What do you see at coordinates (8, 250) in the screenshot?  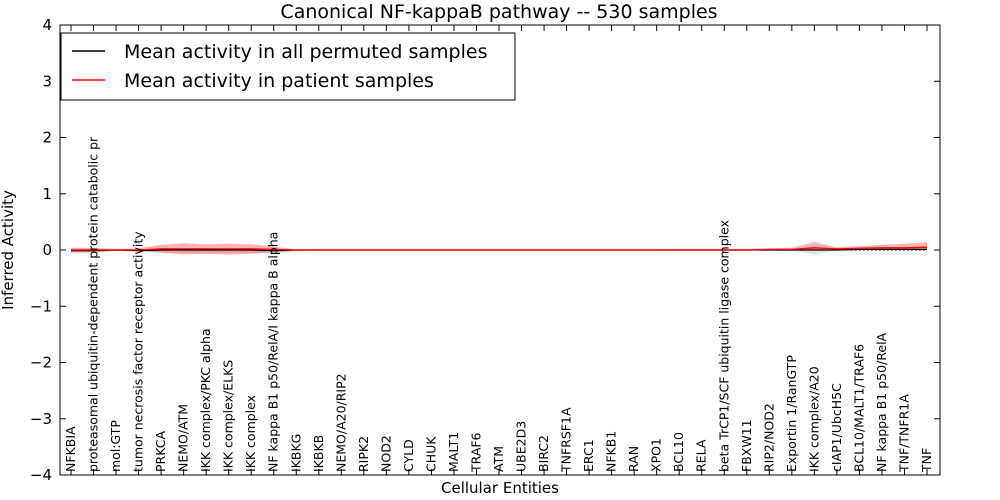 I see `y-axis-label: Inferred Activity` at bounding box center [8, 250].